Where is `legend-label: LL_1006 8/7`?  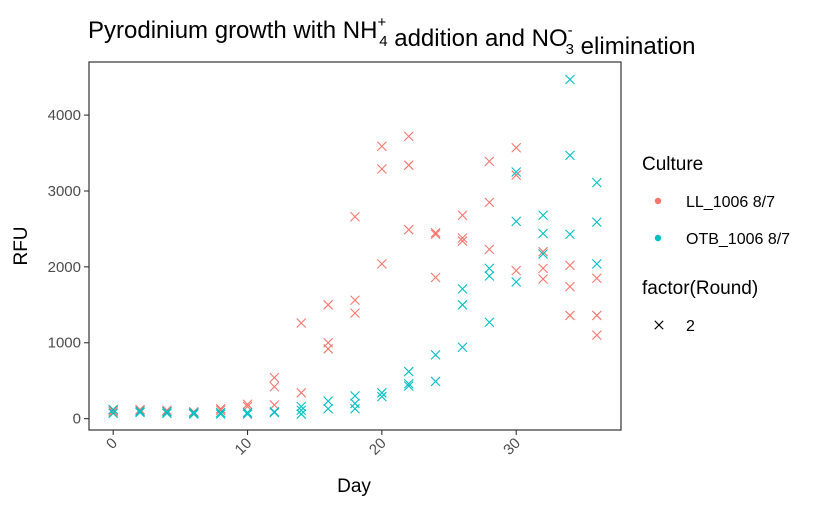 legend-label: LL_1006 8/7 is located at coordinates (730, 202).